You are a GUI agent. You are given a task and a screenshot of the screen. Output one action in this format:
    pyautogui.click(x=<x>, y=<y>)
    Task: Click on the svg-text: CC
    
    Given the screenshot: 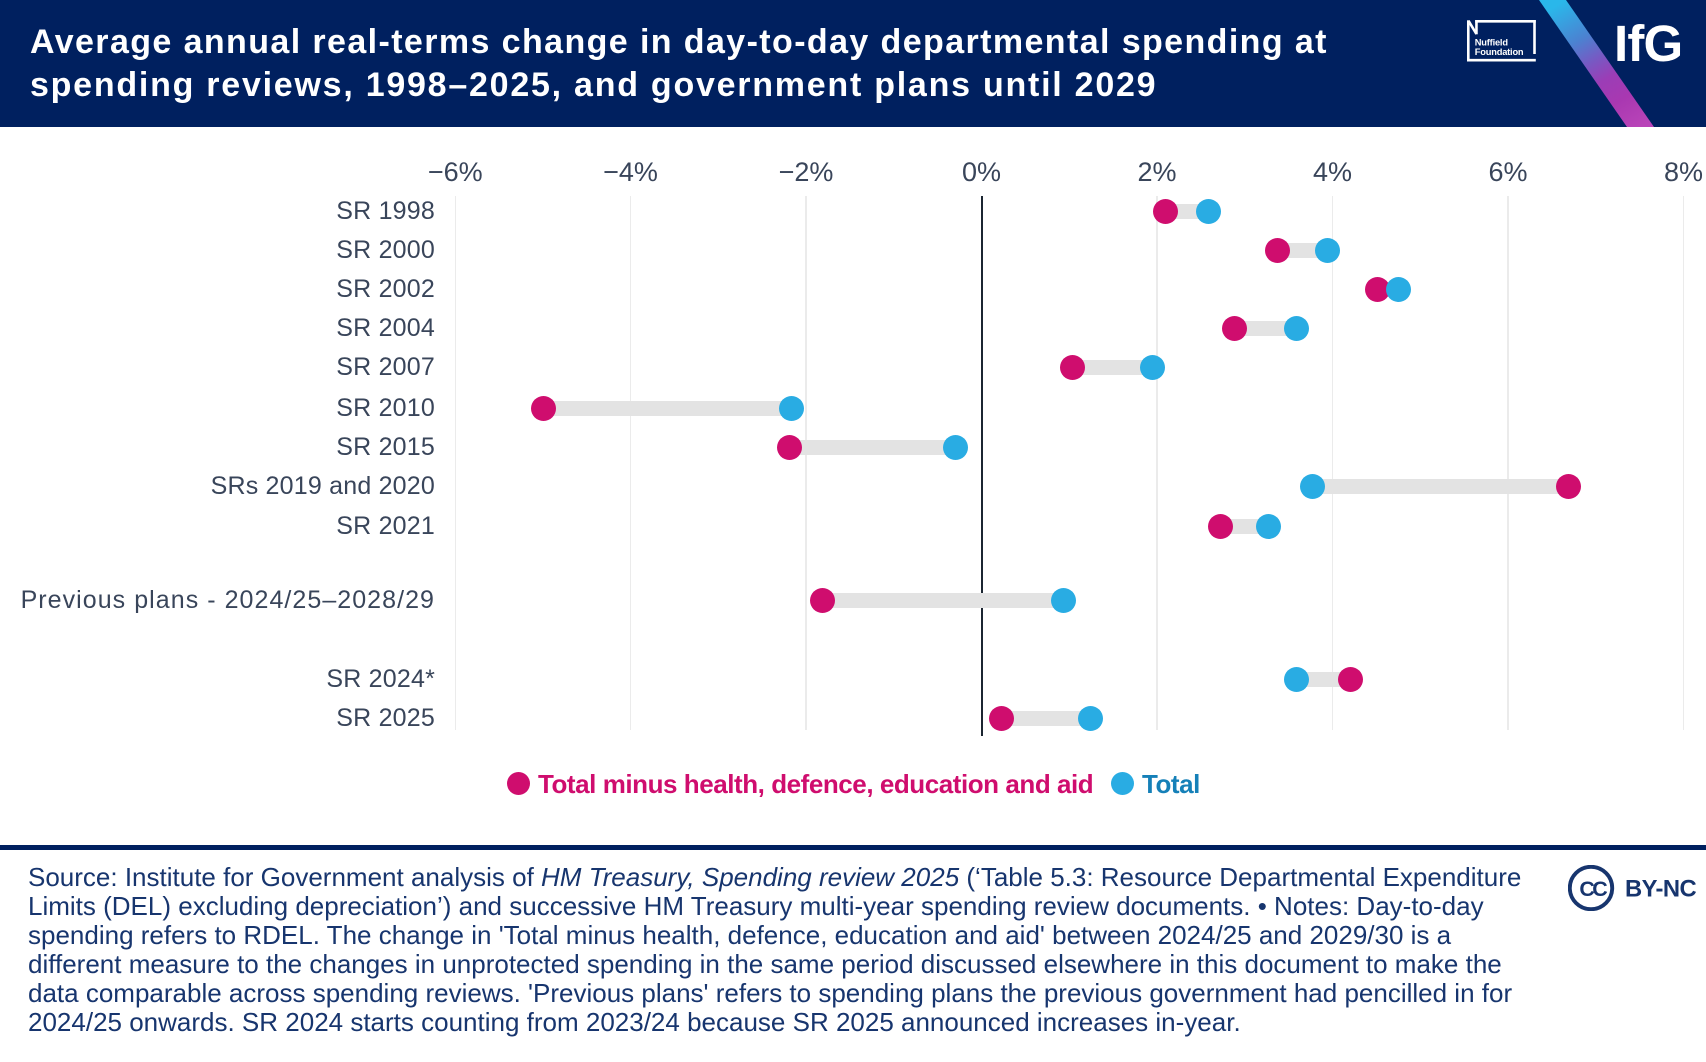 What is the action you would take?
    pyautogui.click(x=1593, y=889)
    